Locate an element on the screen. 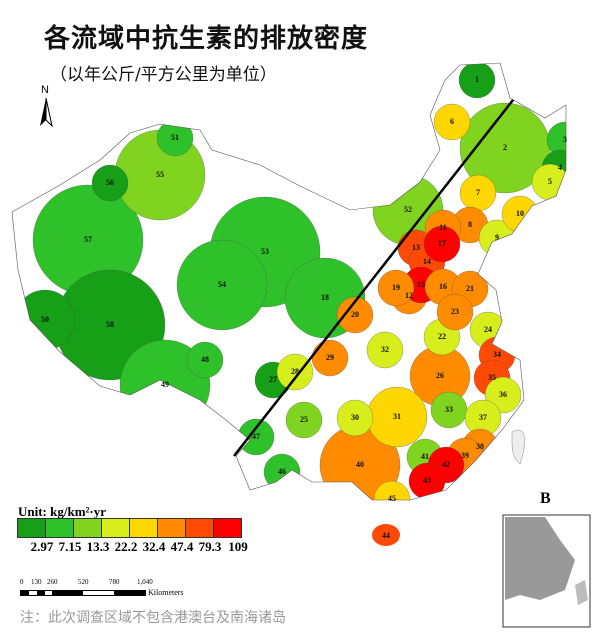 This screenshot has height=644, width=600. region-label: 30 is located at coordinates (355, 417).